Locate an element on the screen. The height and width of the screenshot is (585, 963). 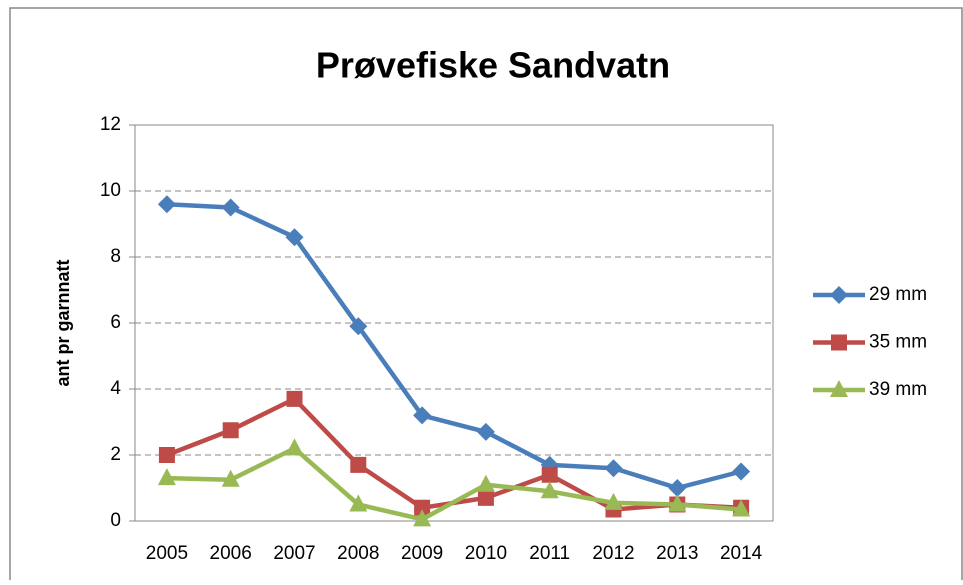
y-tick-label: 6 is located at coordinates (115, 322).